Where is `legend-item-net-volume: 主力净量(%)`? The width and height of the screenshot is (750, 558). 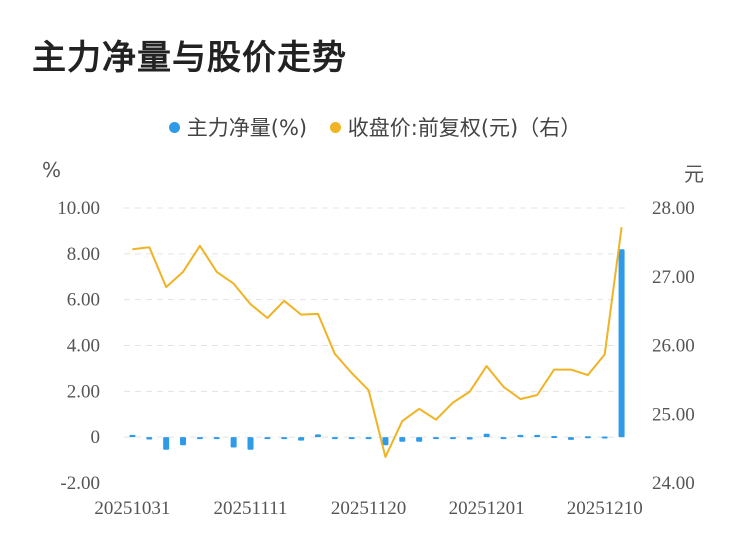
legend-item-net-volume: 主力净量(%) is located at coordinates (238, 127).